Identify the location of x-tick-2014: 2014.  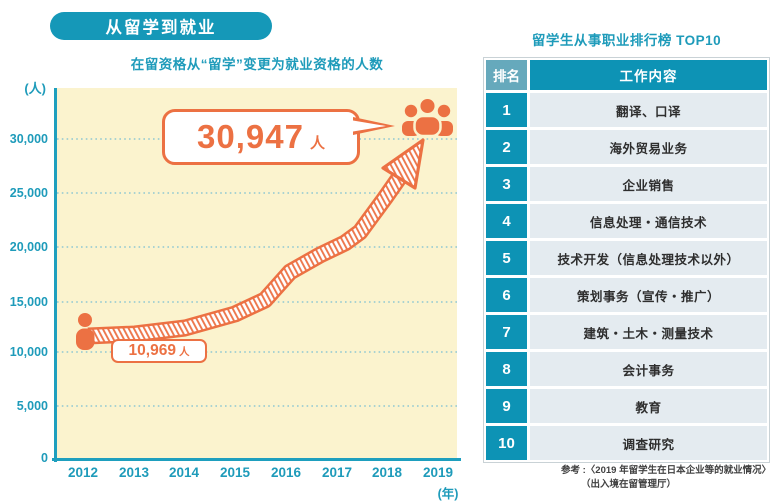
(184, 472).